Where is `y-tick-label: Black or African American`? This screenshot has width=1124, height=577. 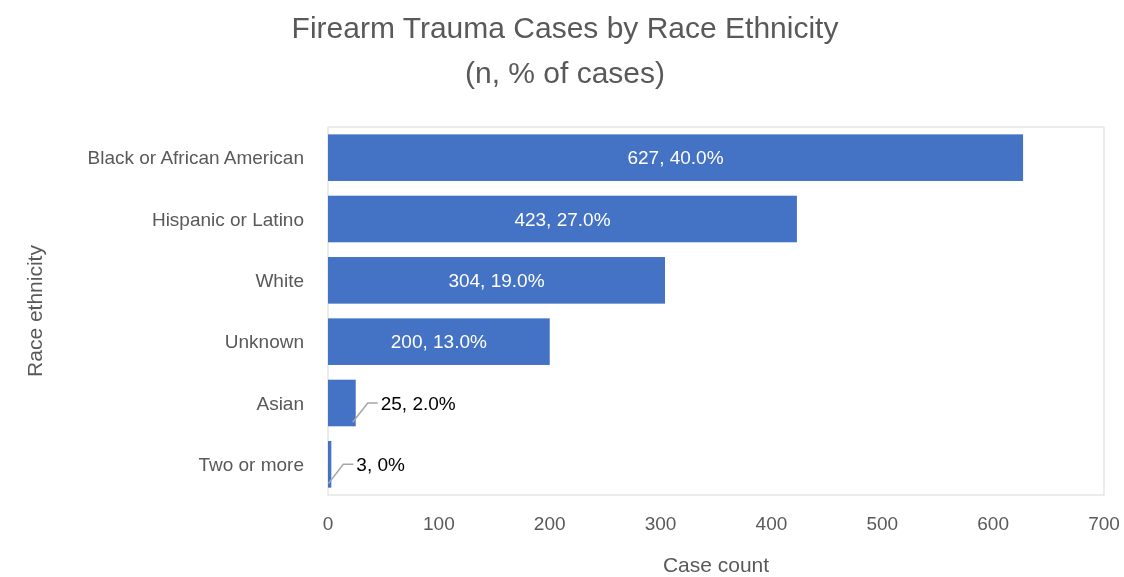
y-tick-label: Black or African American is located at coordinates (195, 158).